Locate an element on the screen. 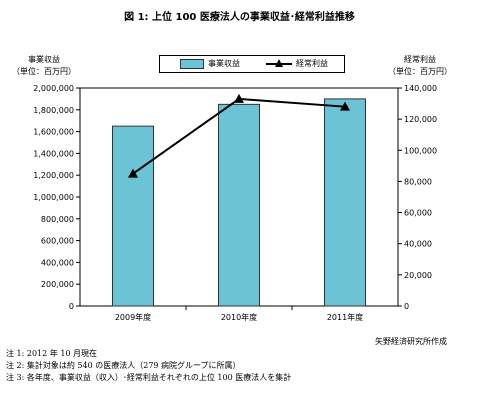 This screenshot has height=400, width=479. x-axis-tick-label: 2010年度 is located at coordinates (239, 317).